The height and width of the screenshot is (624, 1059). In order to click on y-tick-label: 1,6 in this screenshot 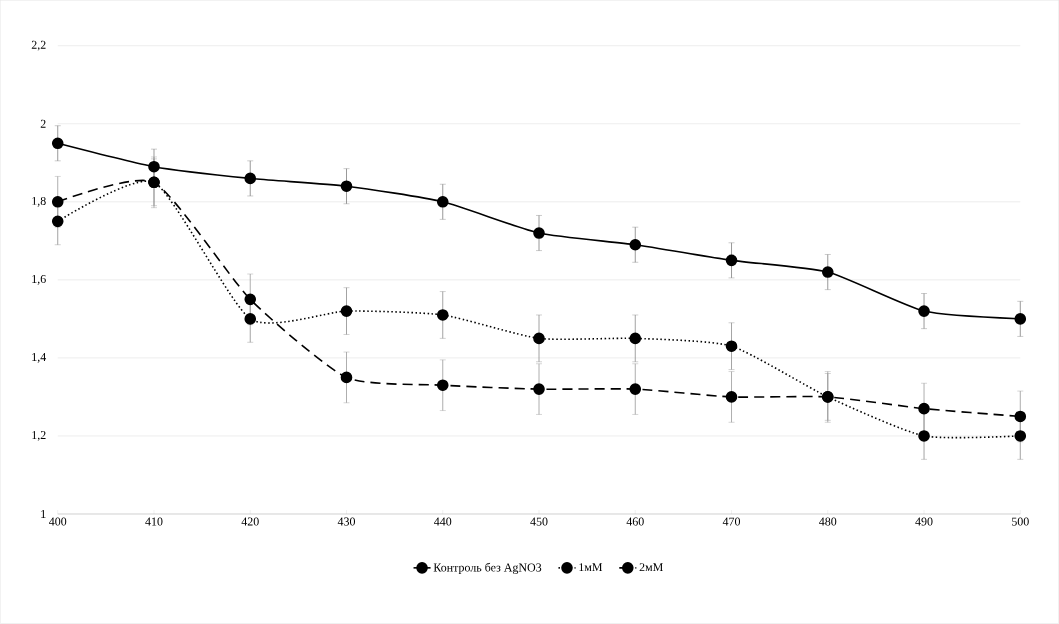, I will do `click(39, 280)`.